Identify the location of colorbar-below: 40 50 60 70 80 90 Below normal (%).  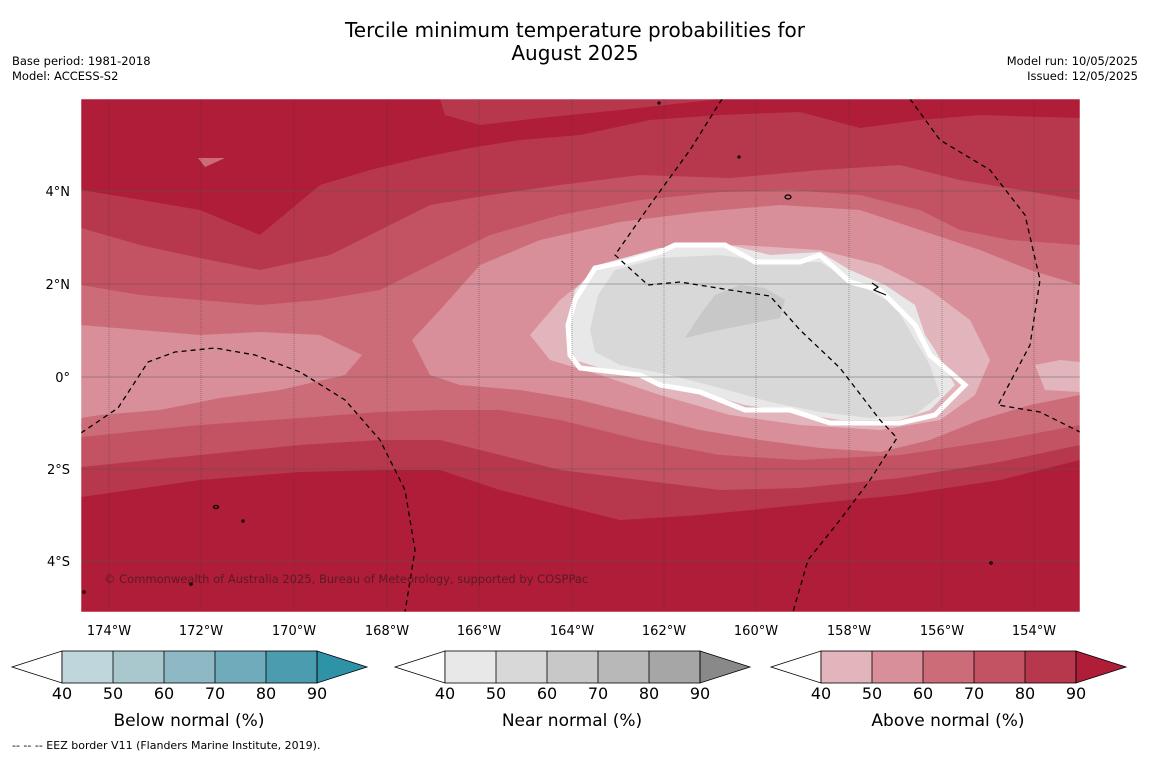
(189, 690).